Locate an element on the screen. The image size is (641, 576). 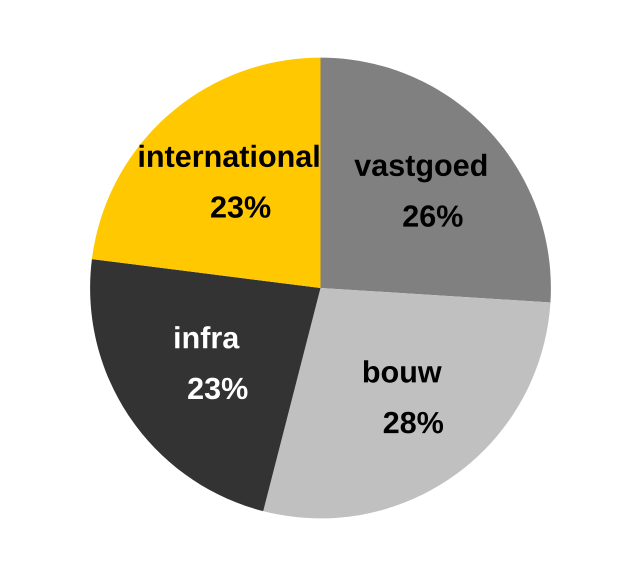
slice-label: infra is located at coordinates (207, 337).